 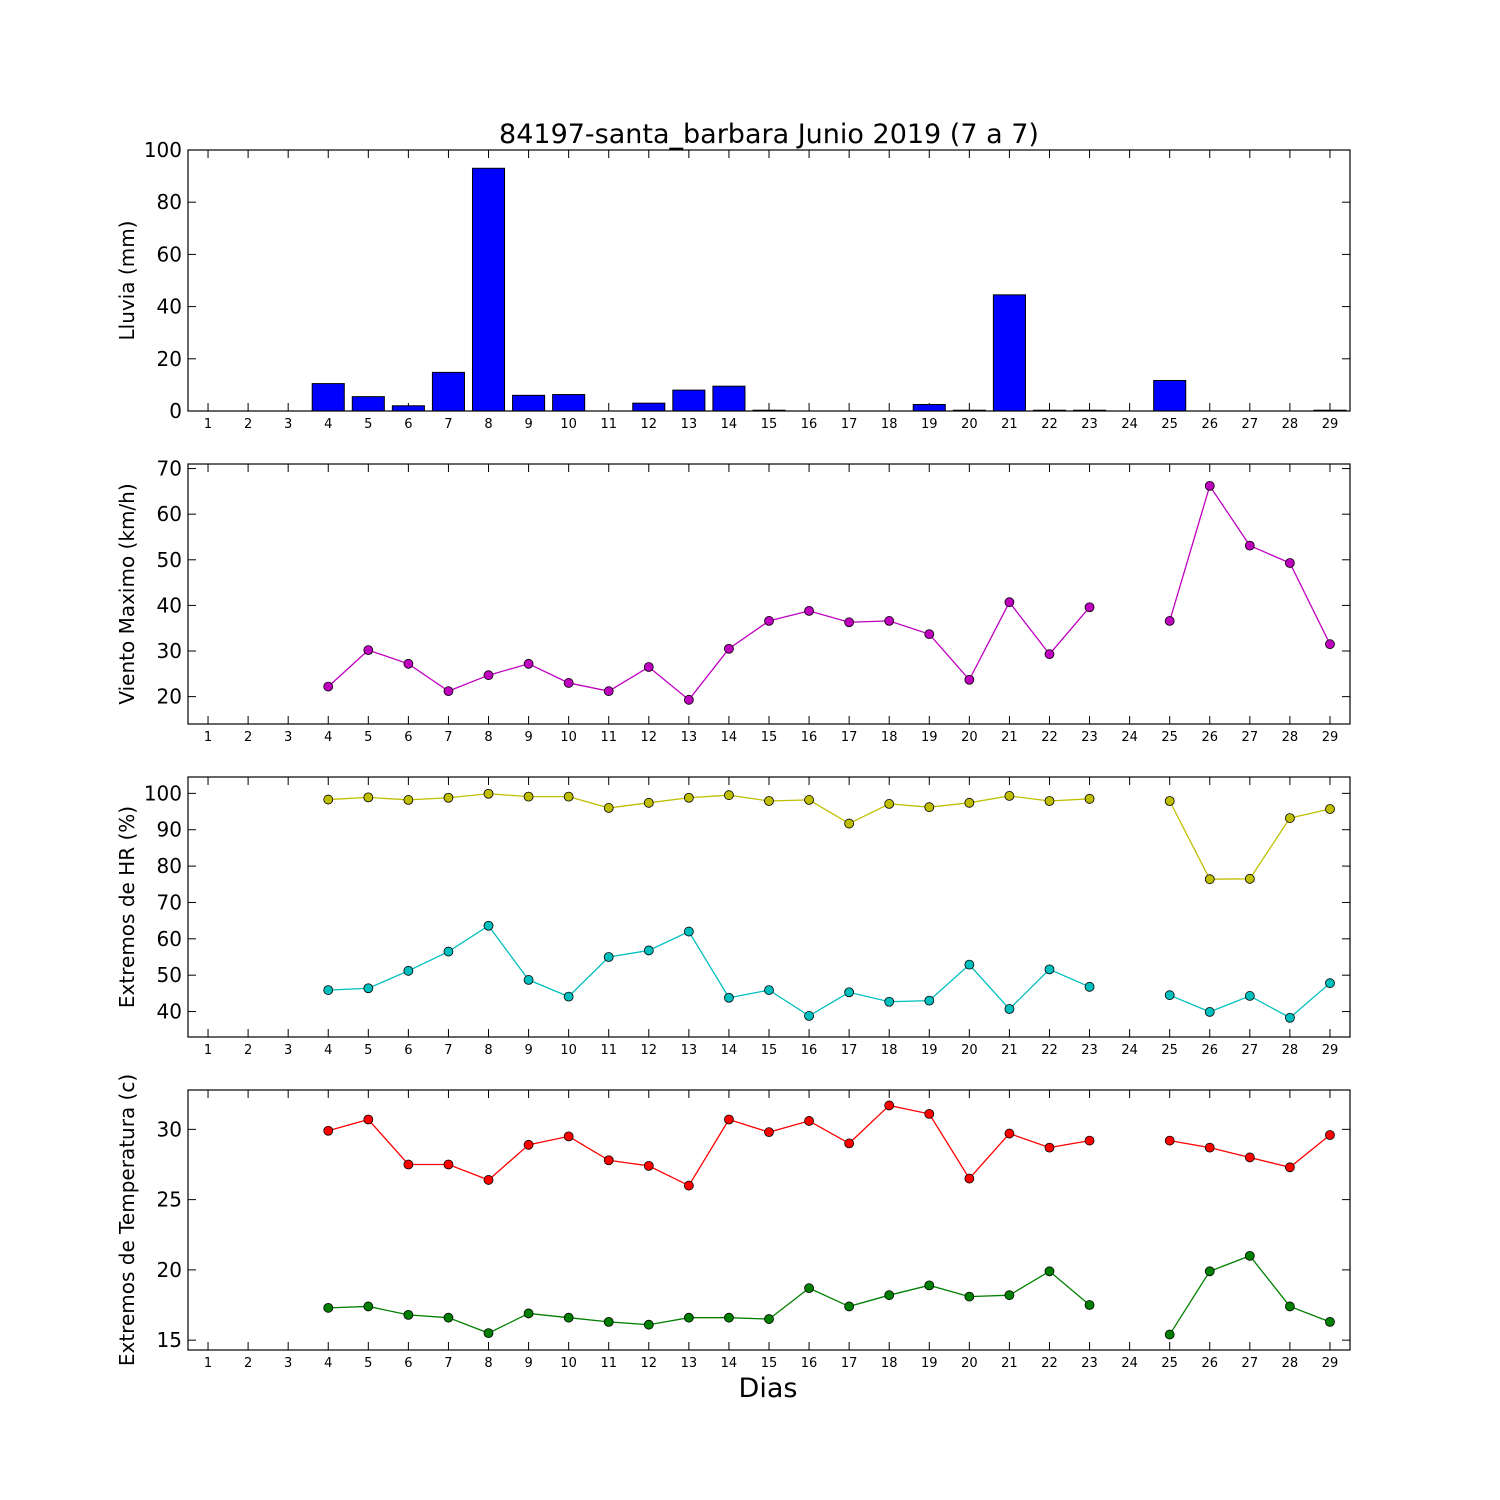 I want to click on temperatura-xtick-label: 1, so click(x=208, y=1363).